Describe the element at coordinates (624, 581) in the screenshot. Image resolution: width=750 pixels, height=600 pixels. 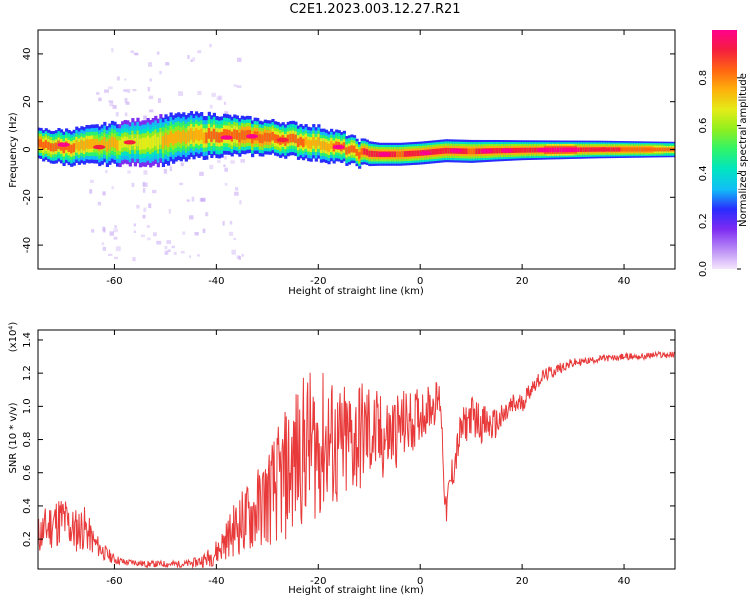
I see `x-tick-label: 40` at that location.